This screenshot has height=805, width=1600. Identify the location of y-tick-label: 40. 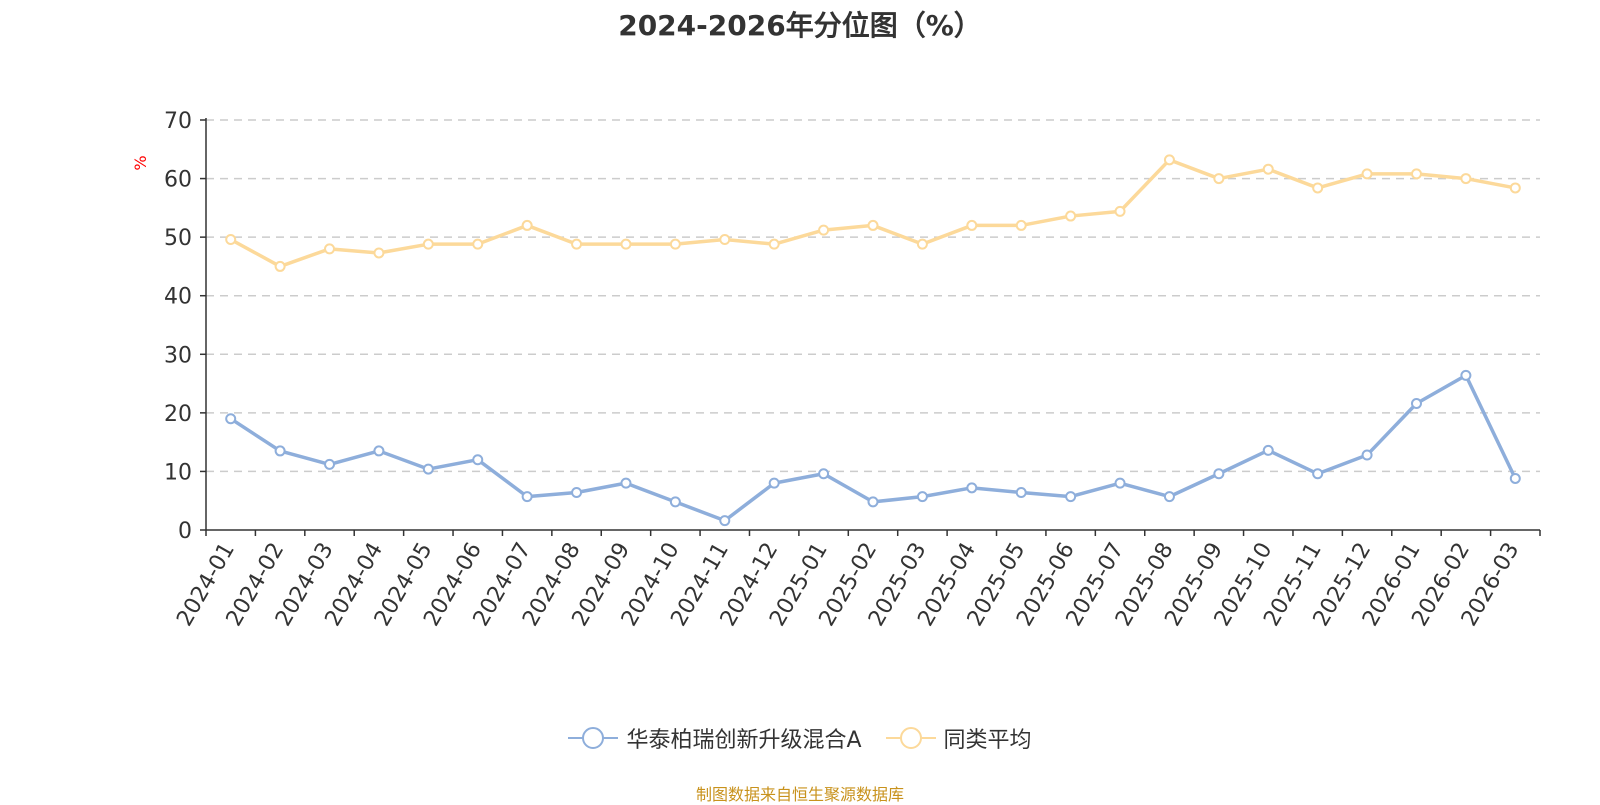
(178, 297).